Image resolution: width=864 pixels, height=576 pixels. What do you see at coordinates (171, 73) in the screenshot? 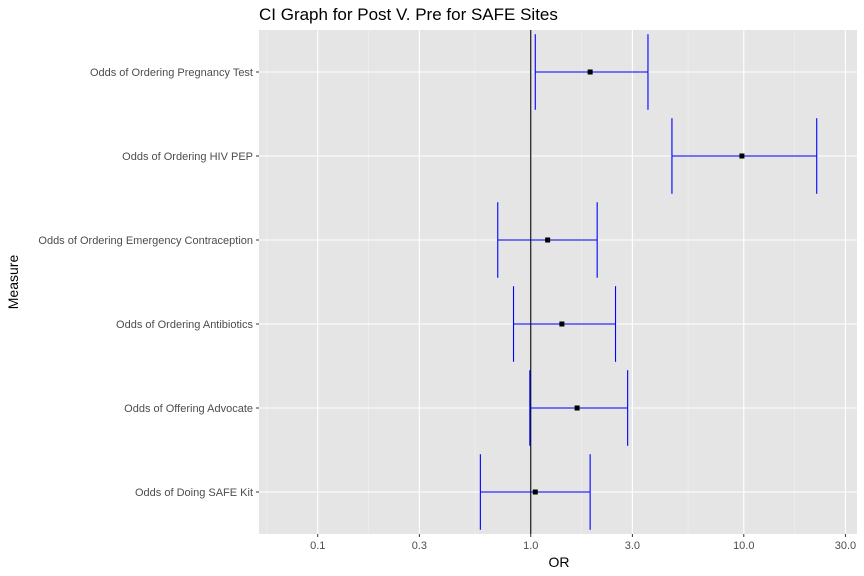
I see `y-tick-label: Odds of Ordering Pregnancy Test` at bounding box center [171, 73].